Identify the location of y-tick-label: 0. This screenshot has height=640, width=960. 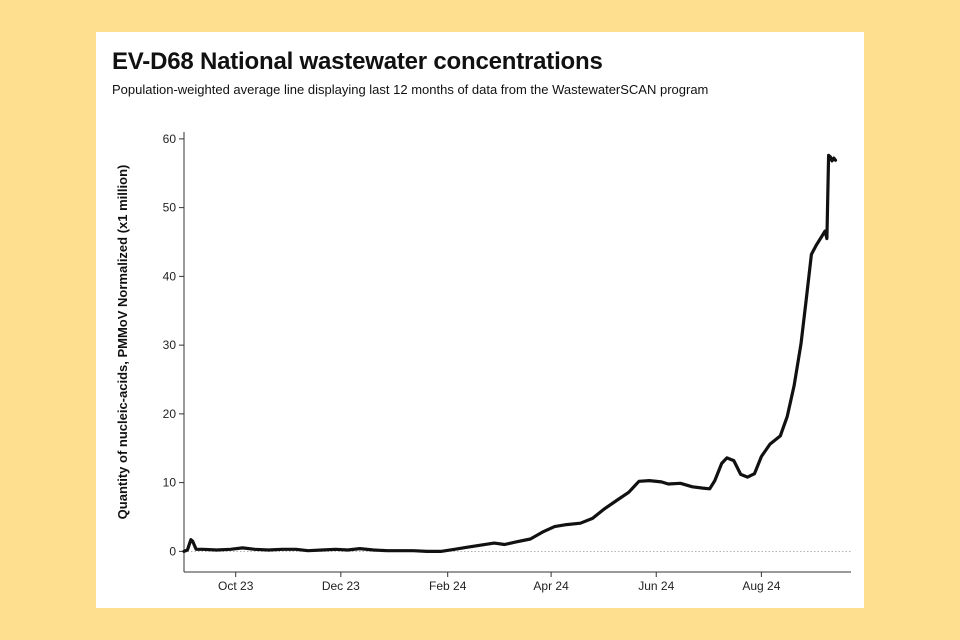
(172, 551).